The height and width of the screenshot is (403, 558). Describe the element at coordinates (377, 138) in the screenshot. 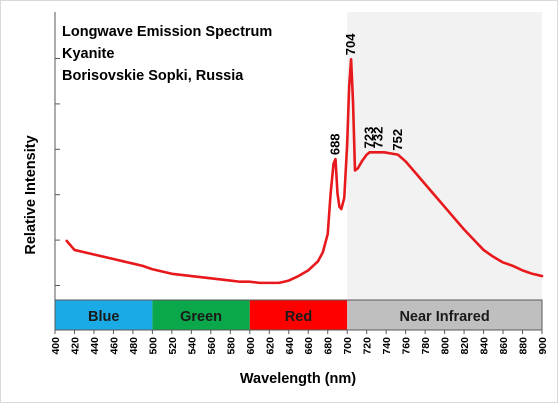

I see `peak-label-732: 732` at that location.